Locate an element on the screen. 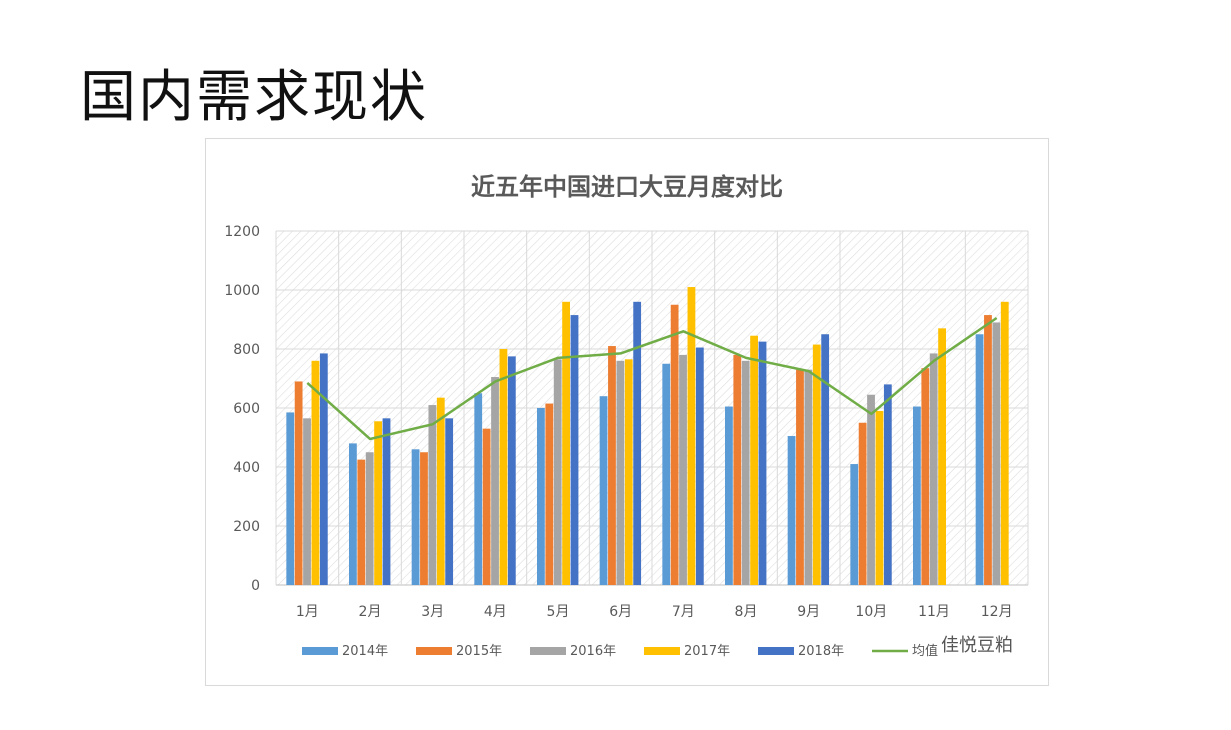  x-tick-label: 9月 is located at coordinates (808, 612).